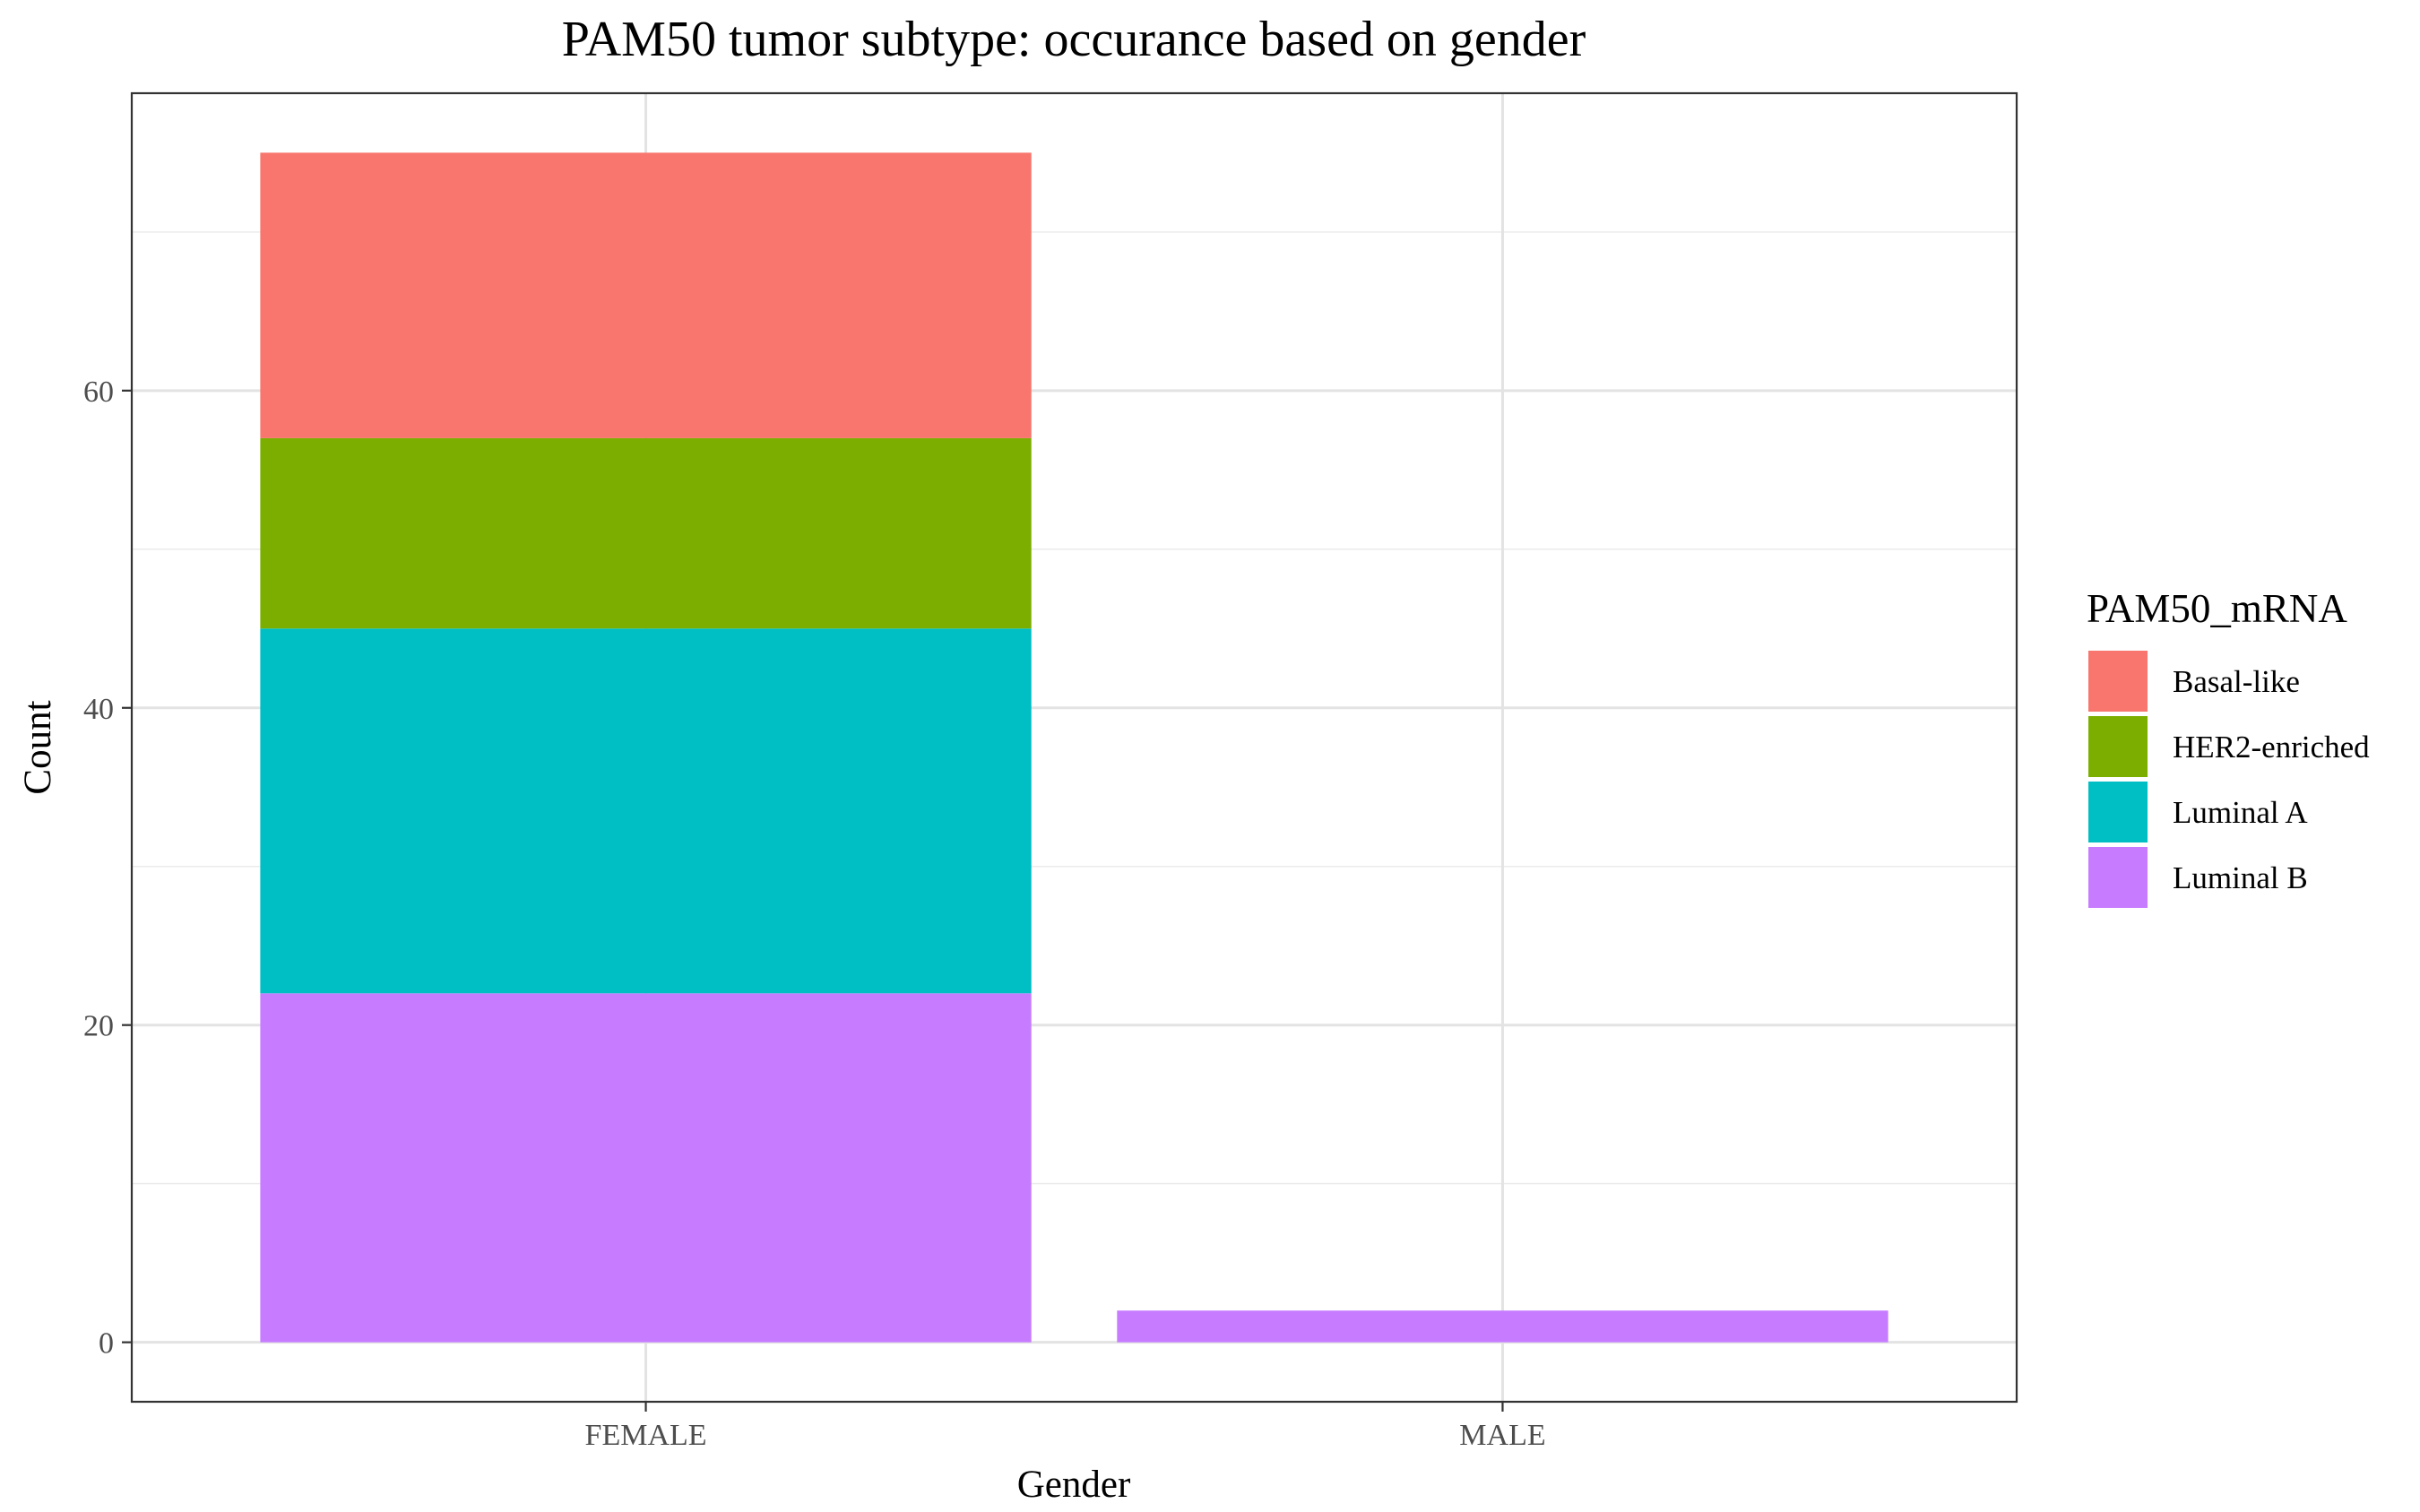 This screenshot has width=2420, height=1512. I want to click on y-tick-label: 0, so click(106, 1344).